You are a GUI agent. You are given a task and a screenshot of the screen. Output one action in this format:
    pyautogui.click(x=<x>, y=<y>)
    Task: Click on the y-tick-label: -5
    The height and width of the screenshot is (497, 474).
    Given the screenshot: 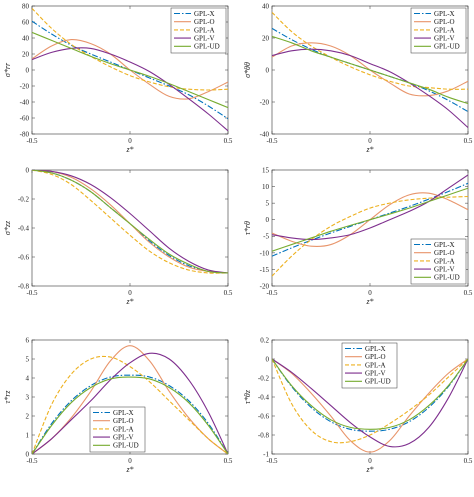 What is the action you would take?
    pyautogui.click(x=266, y=237)
    